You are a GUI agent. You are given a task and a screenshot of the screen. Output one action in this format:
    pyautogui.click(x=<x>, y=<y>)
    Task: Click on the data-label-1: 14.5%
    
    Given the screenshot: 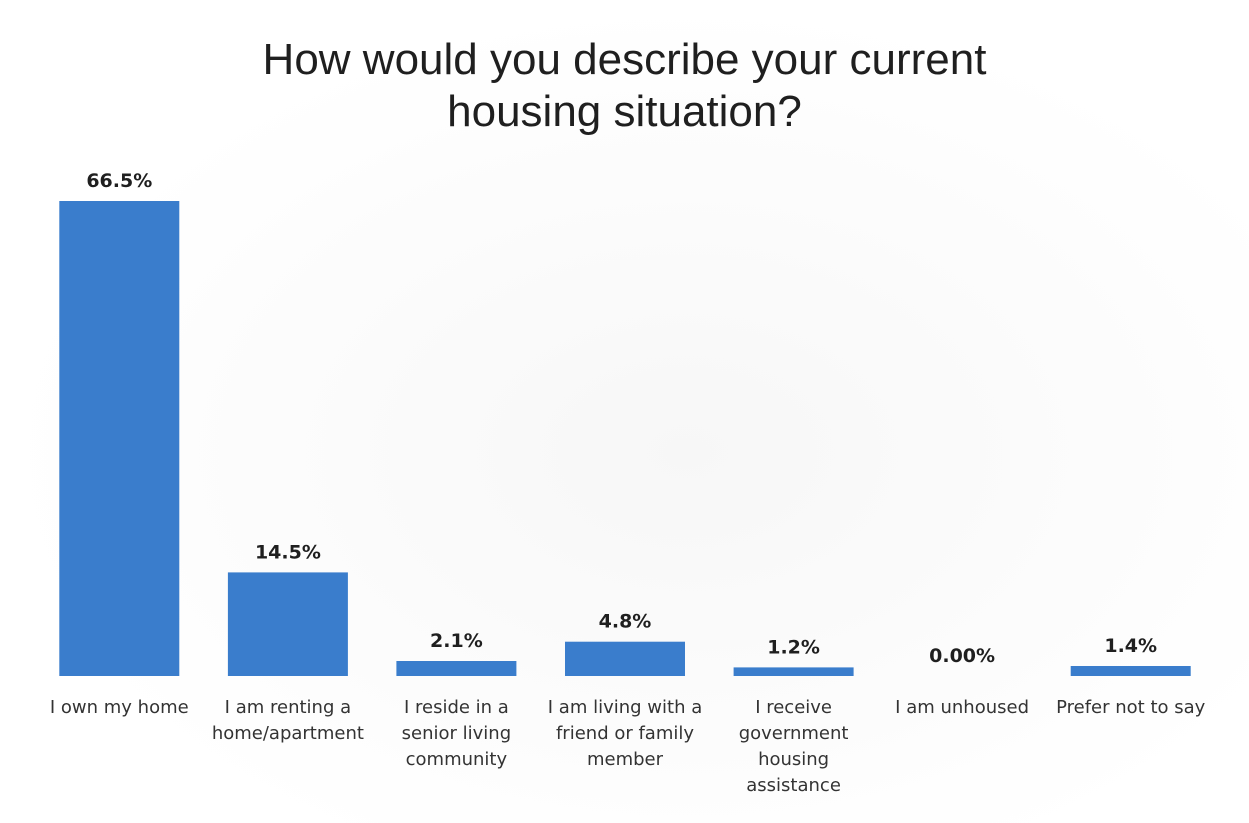 What is the action you would take?
    pyautogui.click(x=288, y=552)
    